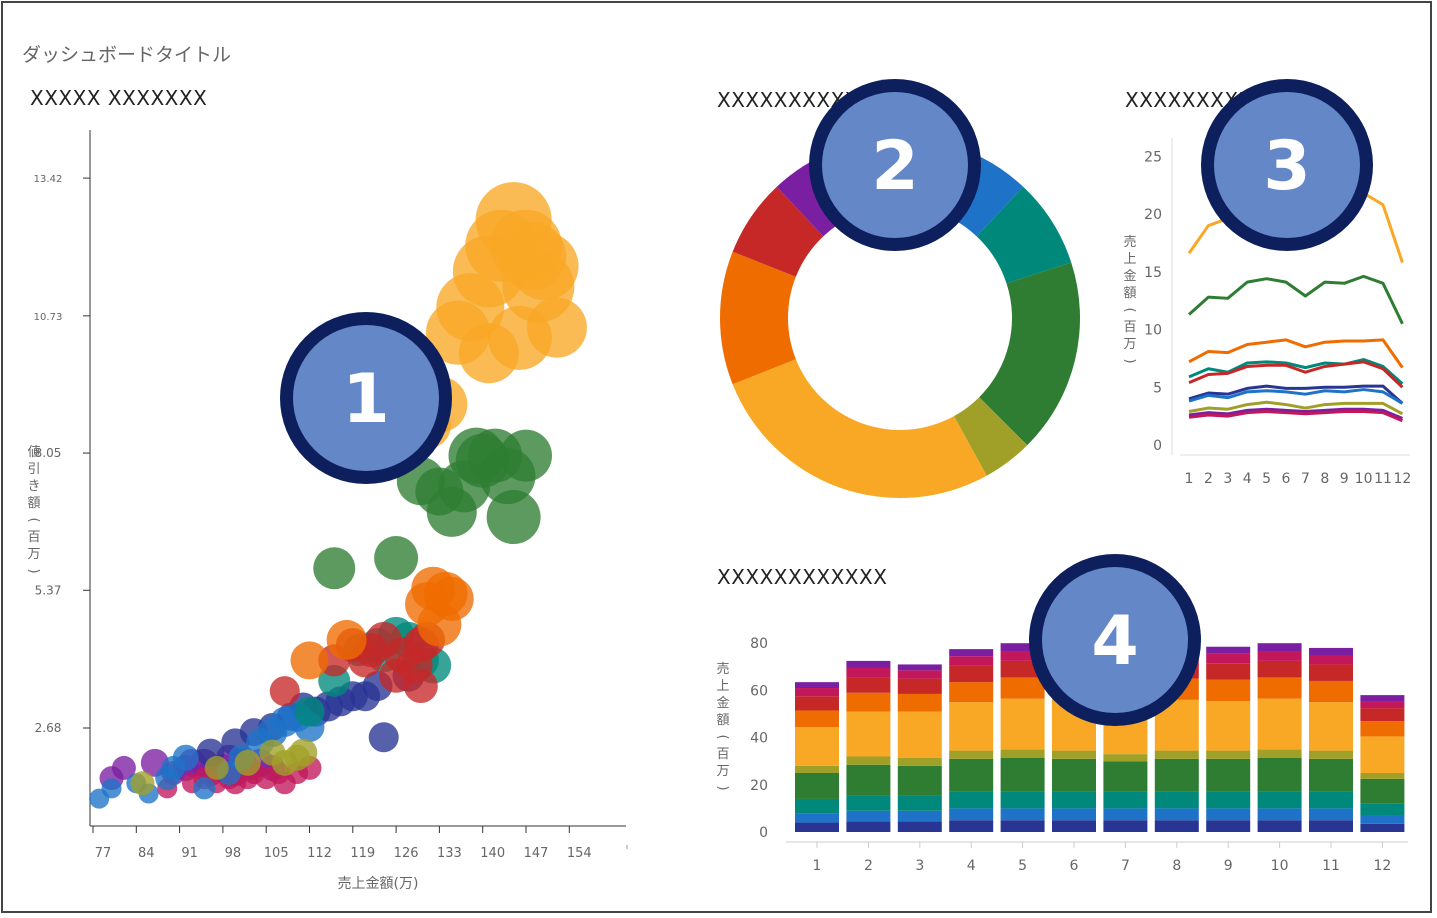 This screenshot has width=1437, height=918. What do you see at coordinates (1331, 866) in the screenshot?
I see `bar-x-tick-label: 11` at bounding box center [1331, 866].